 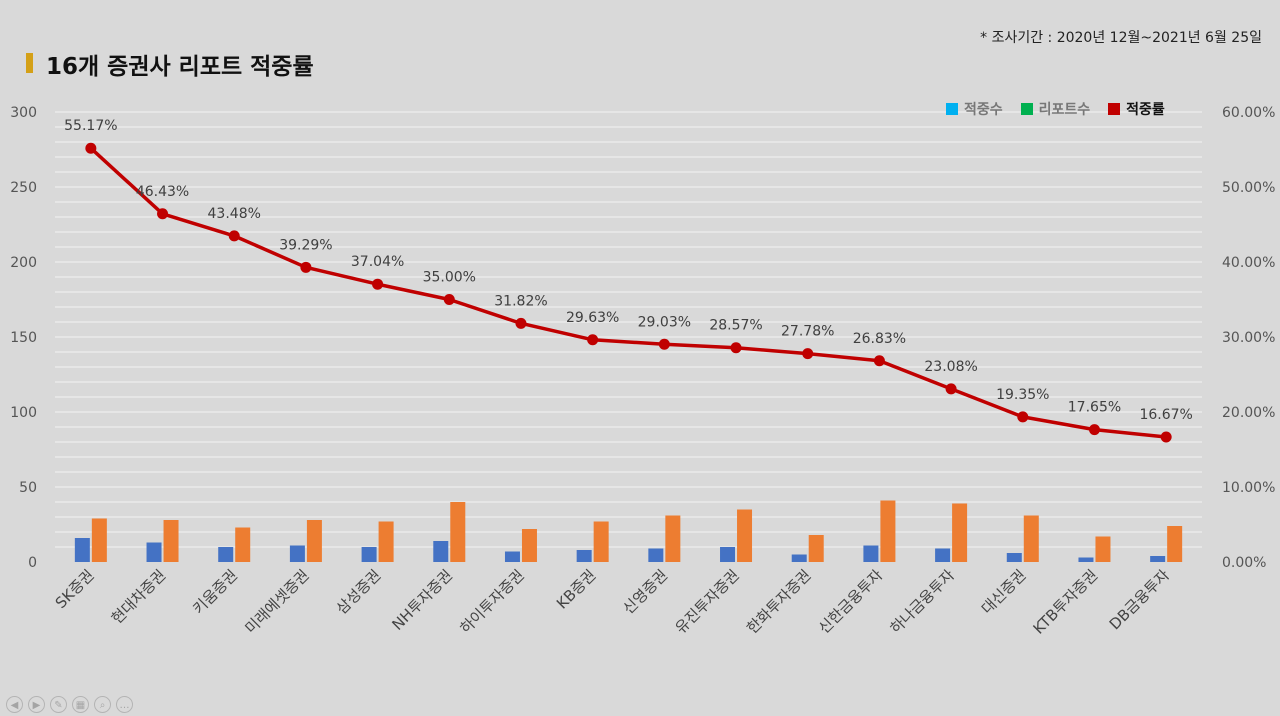 I want to click on y-left-tick-label: 150, so click(x=23, y=338).